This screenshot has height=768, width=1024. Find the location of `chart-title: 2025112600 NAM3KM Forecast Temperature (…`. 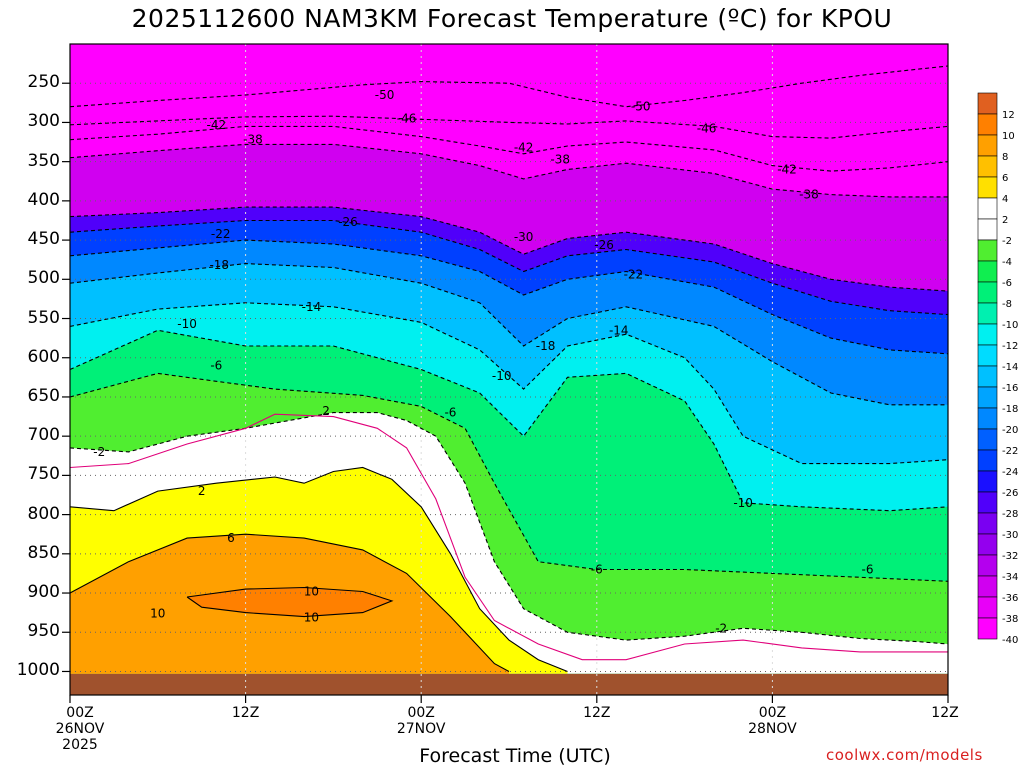

chart-title: 2025112600 NAM3KM Forecast Temperature (… is located at coordinates (512, 18).